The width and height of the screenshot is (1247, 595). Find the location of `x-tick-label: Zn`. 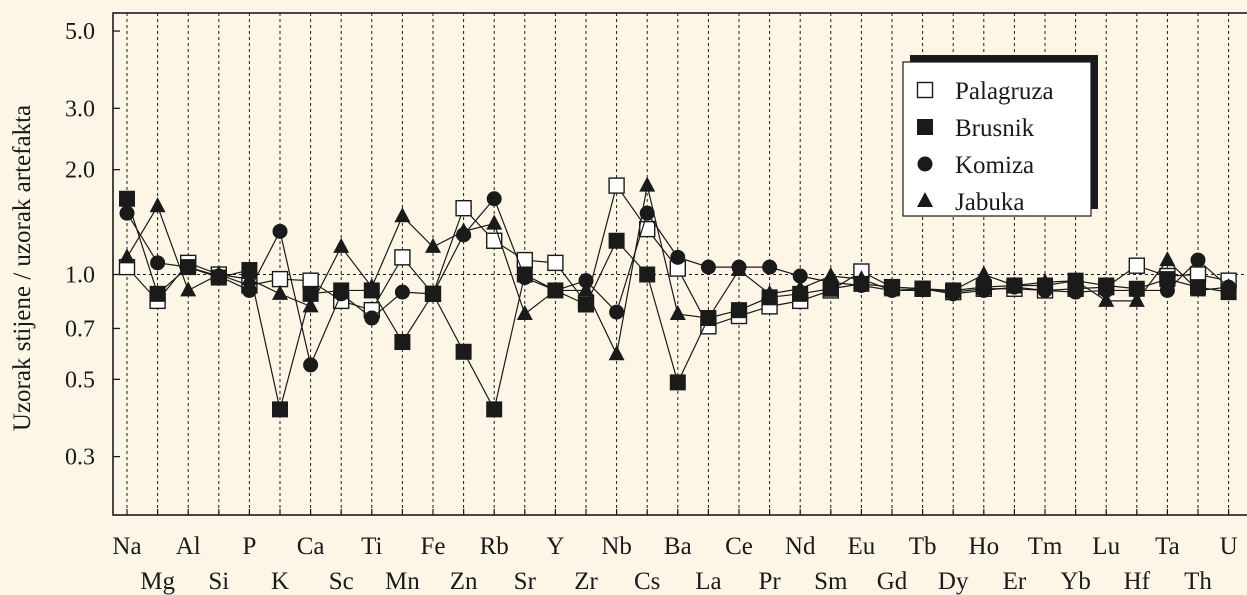

x-tick-label: Zn is located at coordinates (464, 581).